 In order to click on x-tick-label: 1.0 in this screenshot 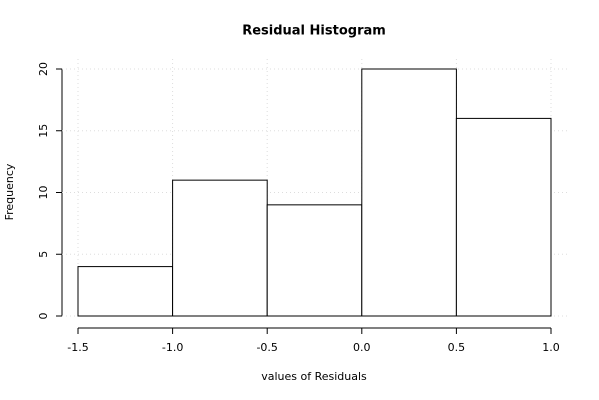, I will do `click(551, 347)`.